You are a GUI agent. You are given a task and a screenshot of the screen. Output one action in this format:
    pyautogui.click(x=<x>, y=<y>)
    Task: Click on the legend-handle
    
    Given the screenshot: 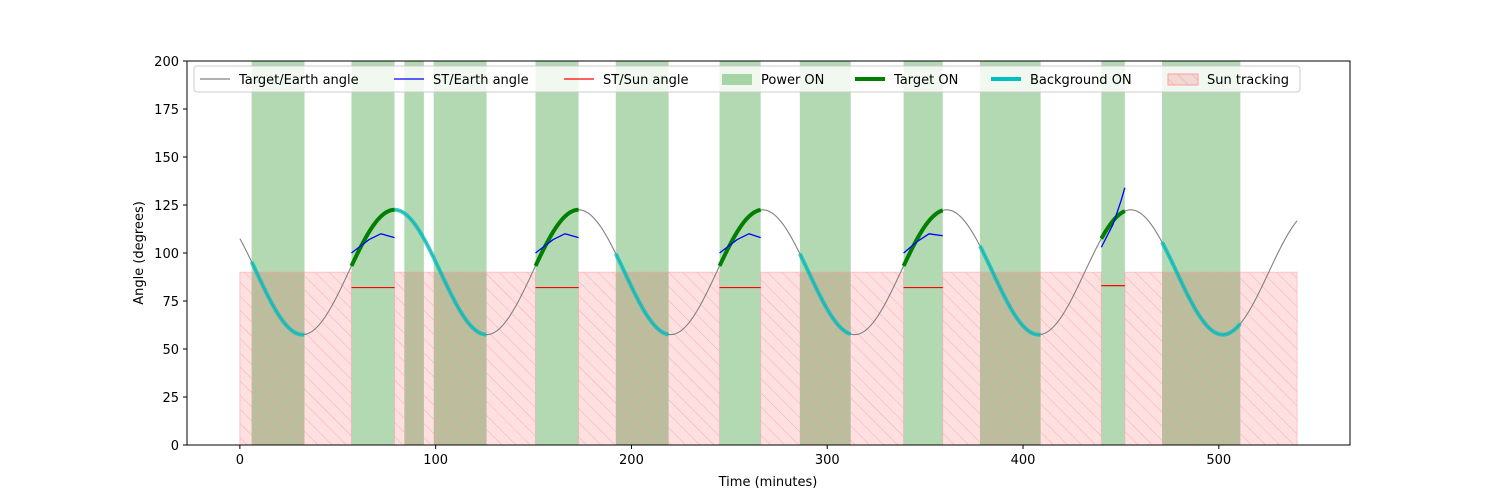 What is the action you would take?
    pyautogui.click(x=737, y=79)
    